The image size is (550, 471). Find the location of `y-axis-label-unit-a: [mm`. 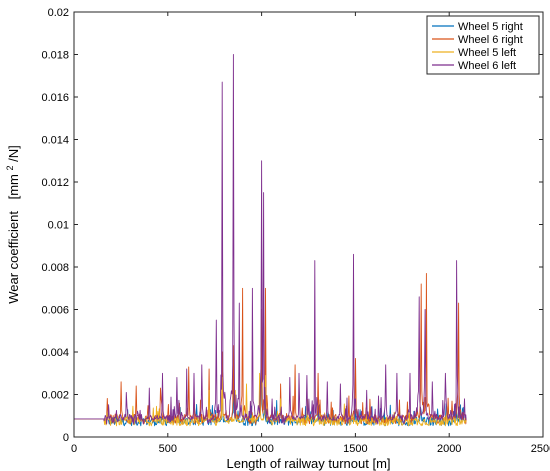

y-axis-label-unit-a: [mm is located at coordinates (13, 186).